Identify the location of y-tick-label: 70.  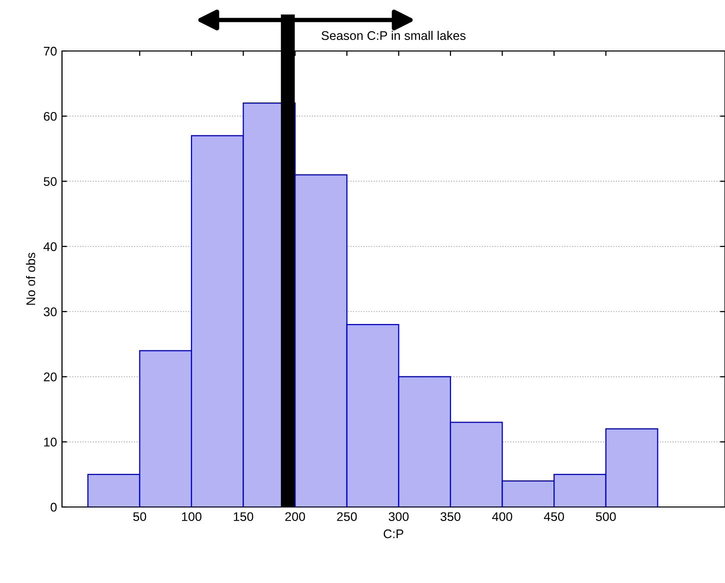
(50, 51).